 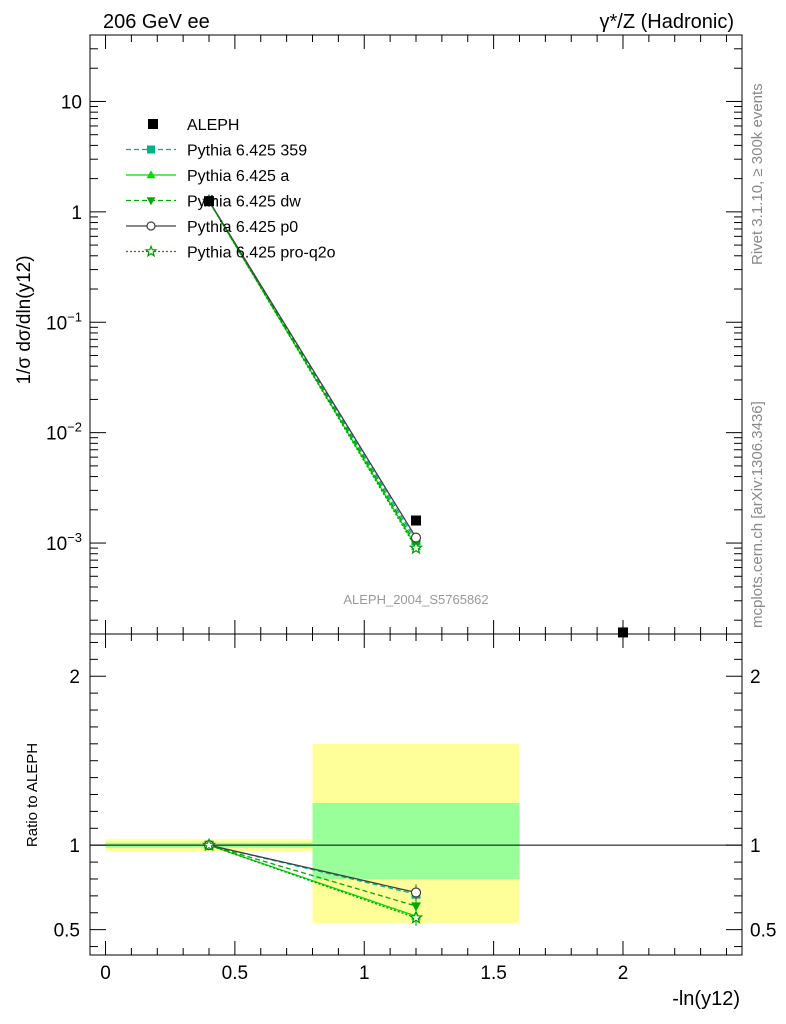 What do you see at coordinates (64, 542) in the screenshot?
I see `main-y-tick-label: 10⁻³` at bounding box center [64, 542].